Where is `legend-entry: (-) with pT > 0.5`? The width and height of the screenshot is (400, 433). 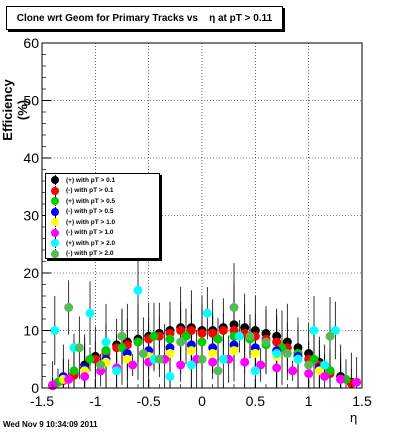 legend-entry: (-) with pT > 0.5 is located at coordinates (102, 212).